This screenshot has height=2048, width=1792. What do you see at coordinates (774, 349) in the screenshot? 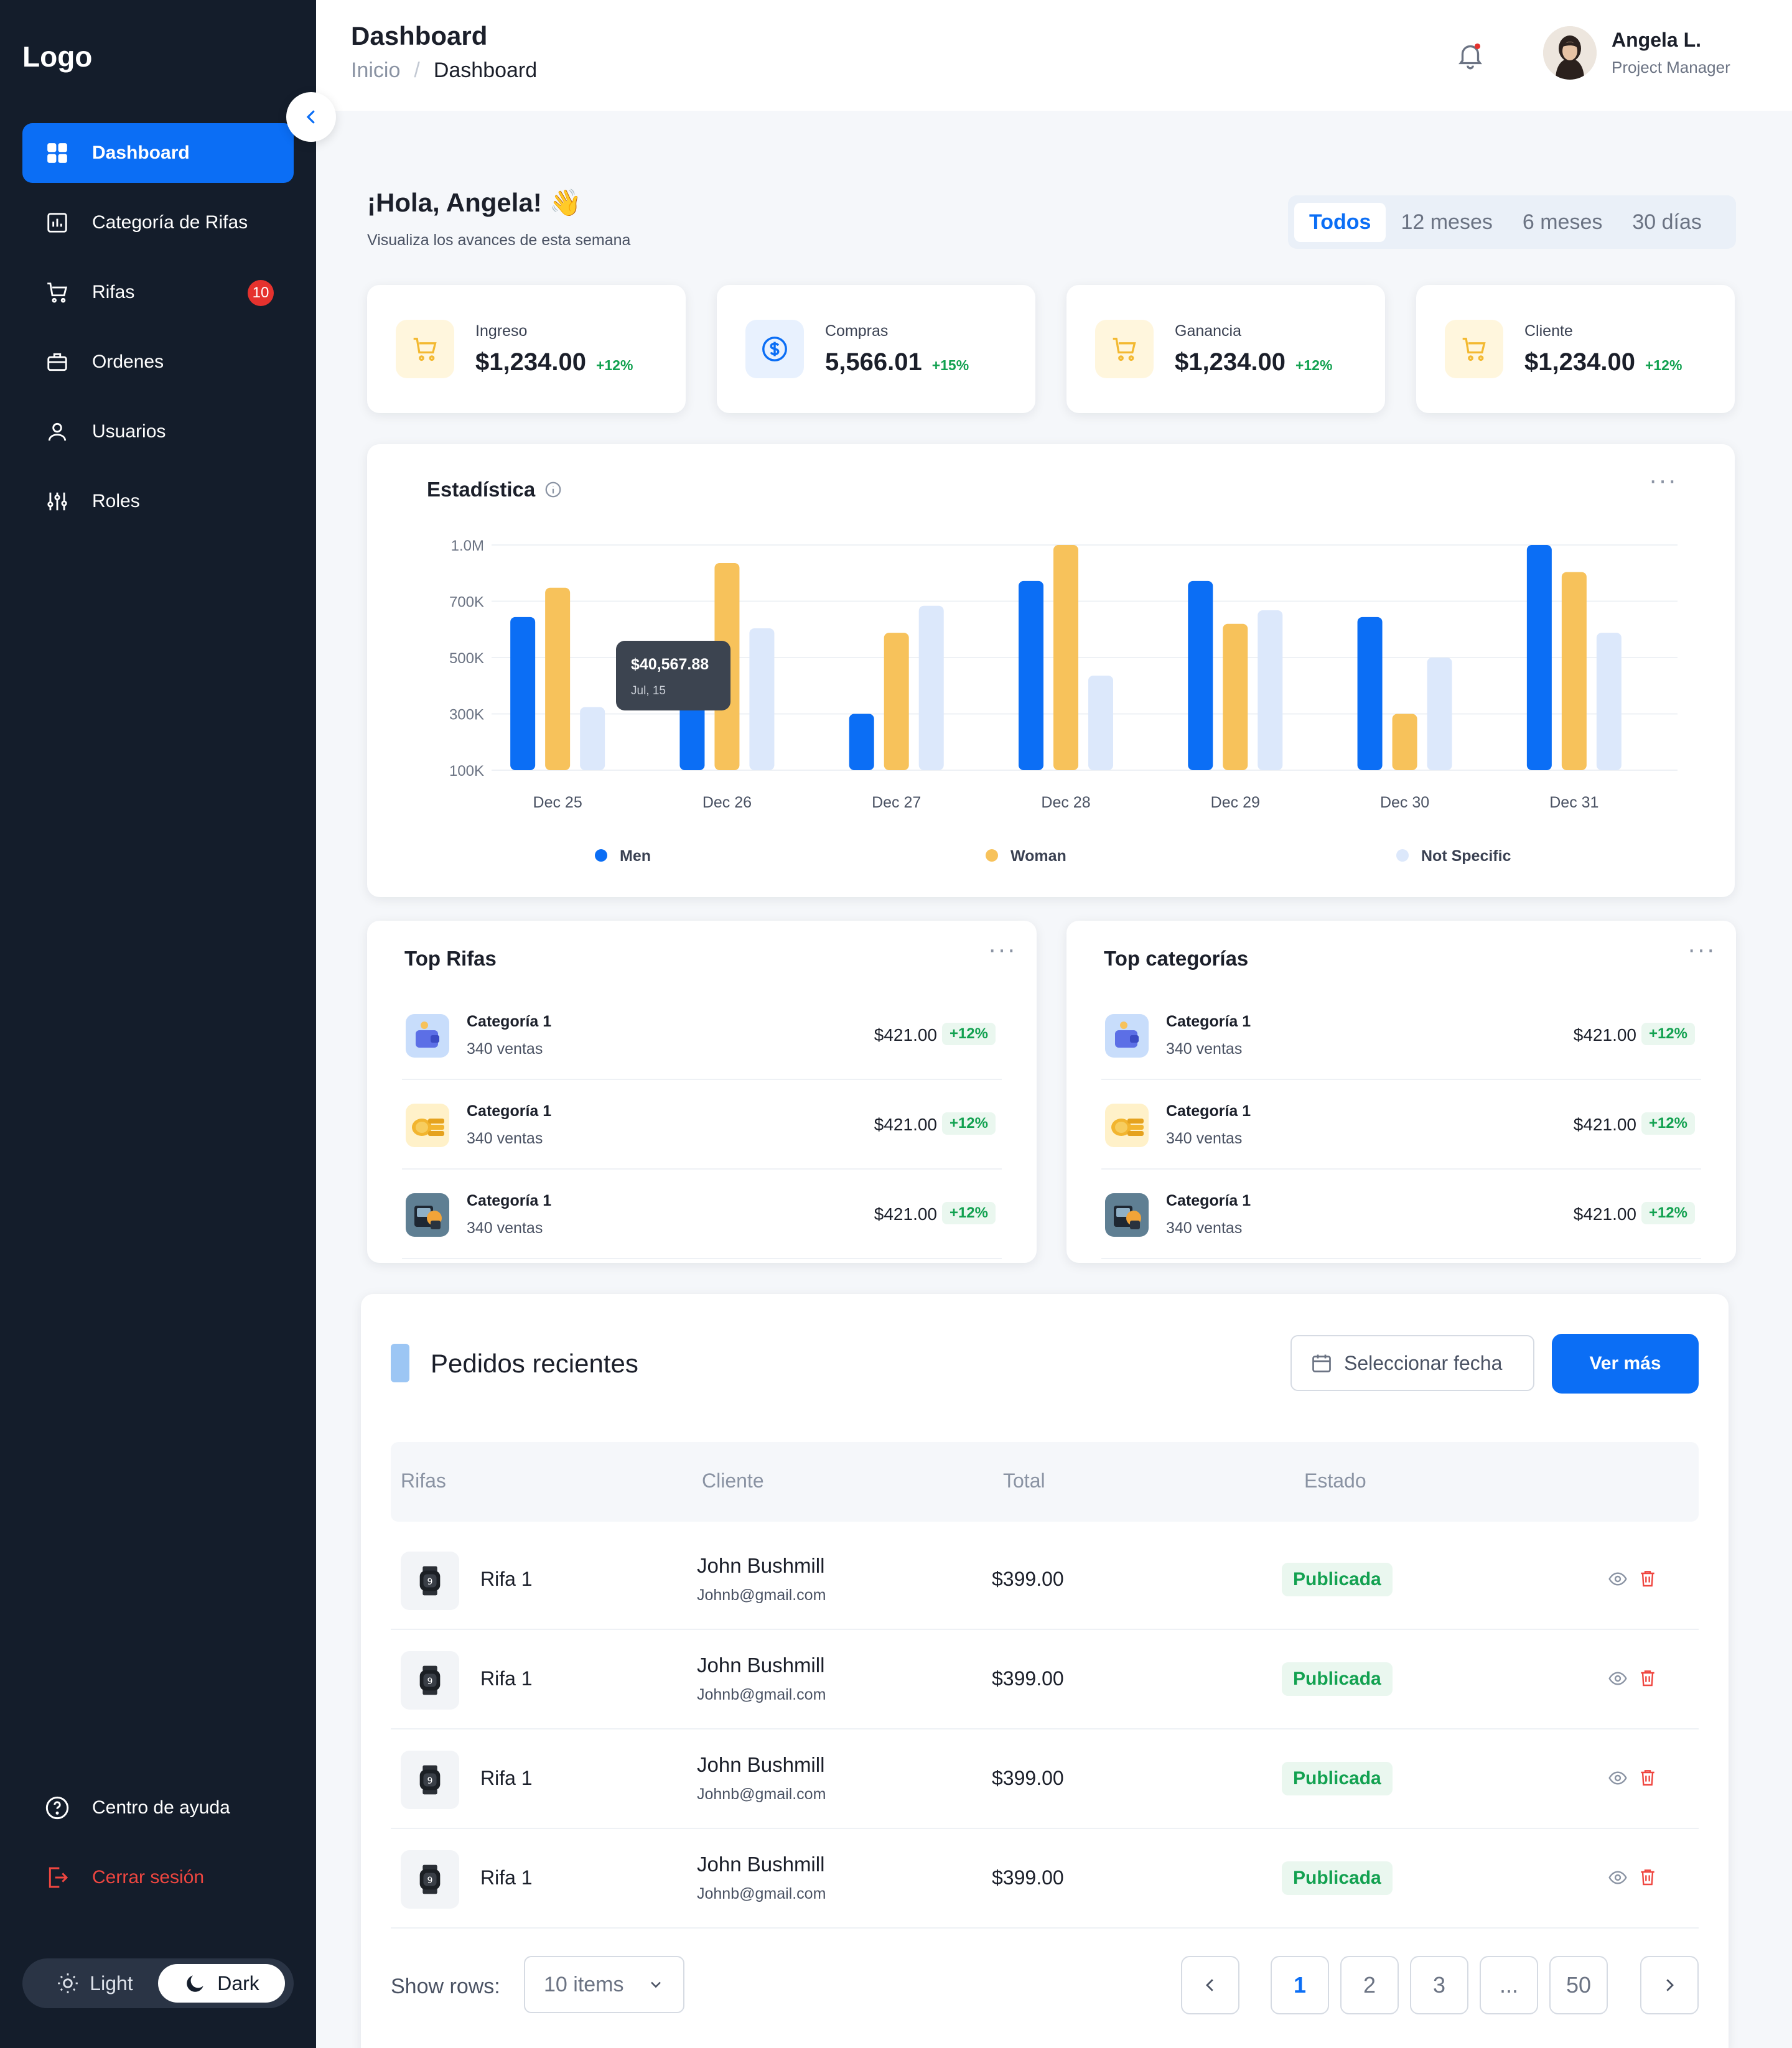
I see `dollar-circle-icon` at bounding box center [774, 349].